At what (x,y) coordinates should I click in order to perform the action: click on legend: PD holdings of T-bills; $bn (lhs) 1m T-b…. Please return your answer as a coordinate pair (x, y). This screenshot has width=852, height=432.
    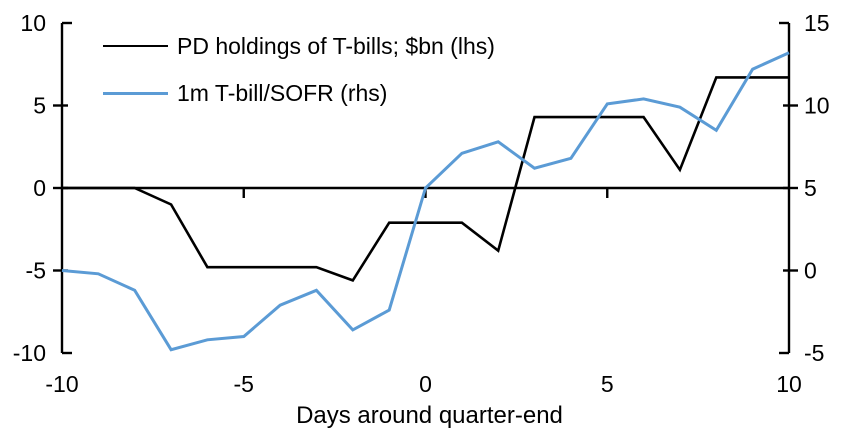
    Looking at the image, I should click on (299, 69).